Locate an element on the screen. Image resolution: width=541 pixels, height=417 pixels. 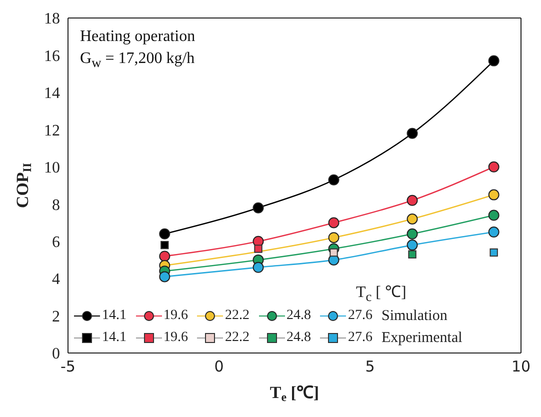
y-tick-label: 12 is located at coordinates (52, 131).